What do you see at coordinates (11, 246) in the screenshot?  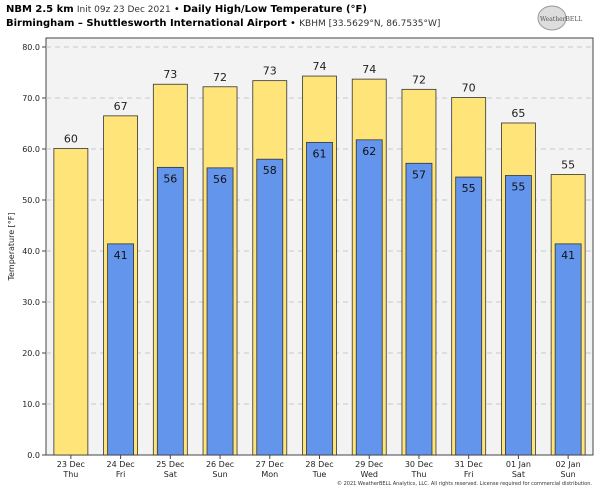 I see `y-axis-label: Temperature [°F]` at bounding box center [11, 246].